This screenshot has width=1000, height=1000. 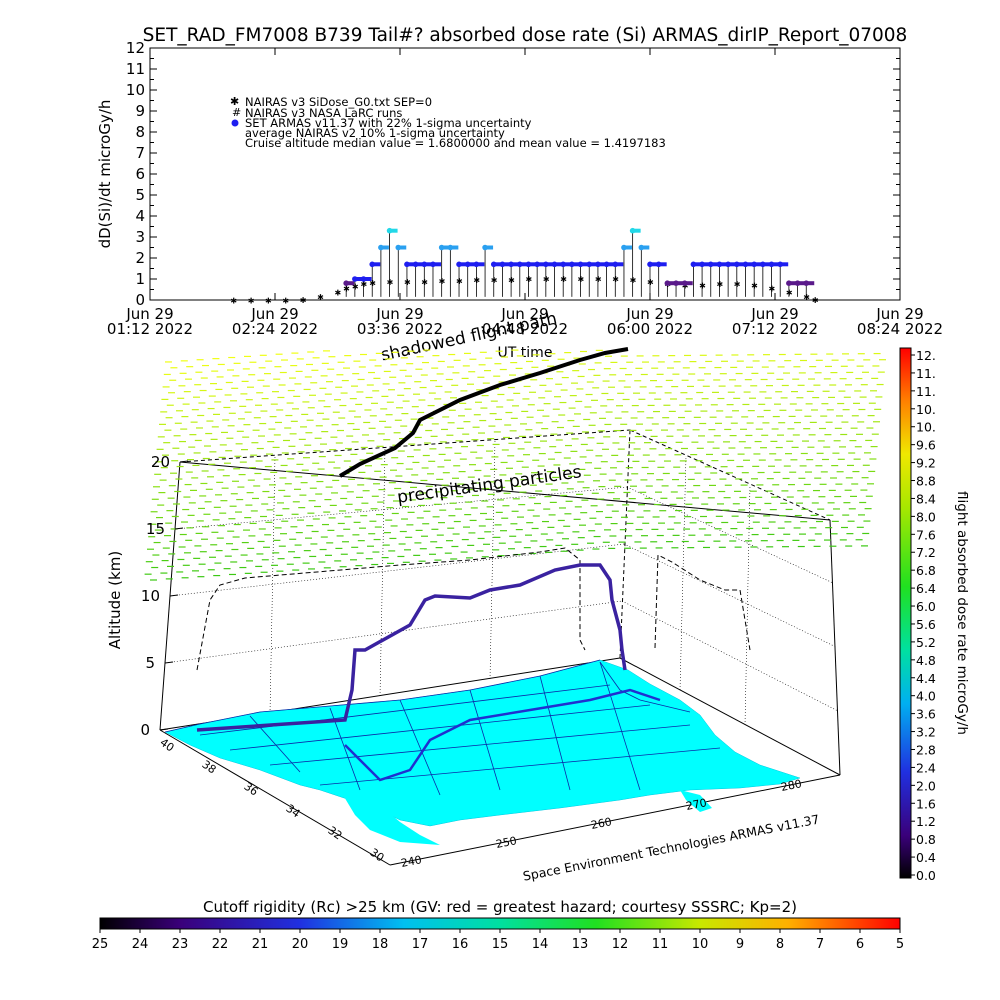 I want to click on y-tick-label: 3, so click(x=140, y=237).